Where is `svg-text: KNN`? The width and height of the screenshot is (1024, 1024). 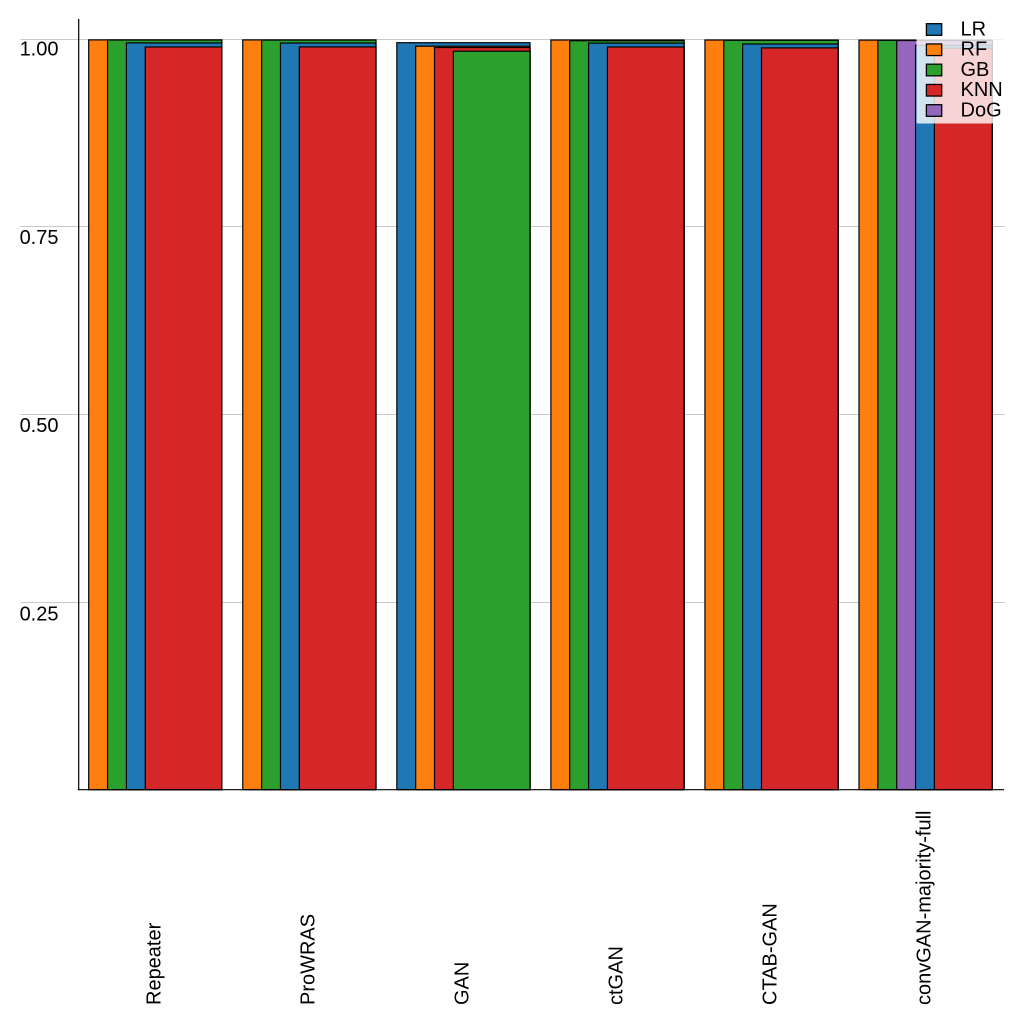
svg-text: KNN is located at coordinates (982, 90).